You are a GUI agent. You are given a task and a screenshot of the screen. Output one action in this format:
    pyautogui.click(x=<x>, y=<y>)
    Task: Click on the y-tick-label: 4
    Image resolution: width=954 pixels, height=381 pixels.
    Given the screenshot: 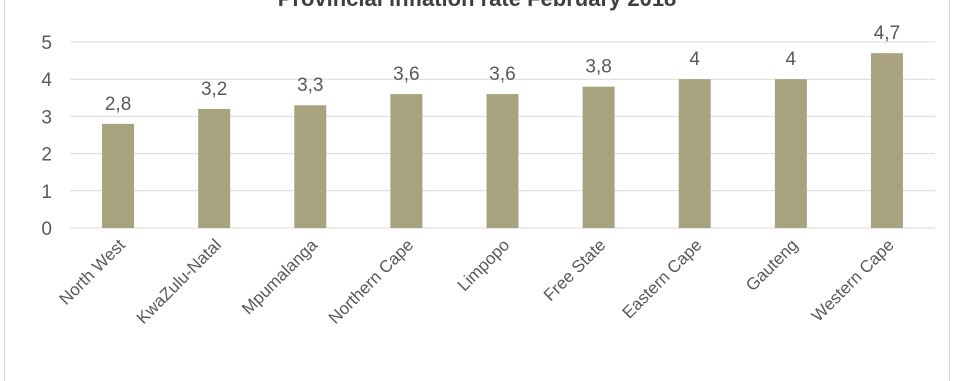 What is the action you would take?
    pyautogui.click(x=46, y=80)
    